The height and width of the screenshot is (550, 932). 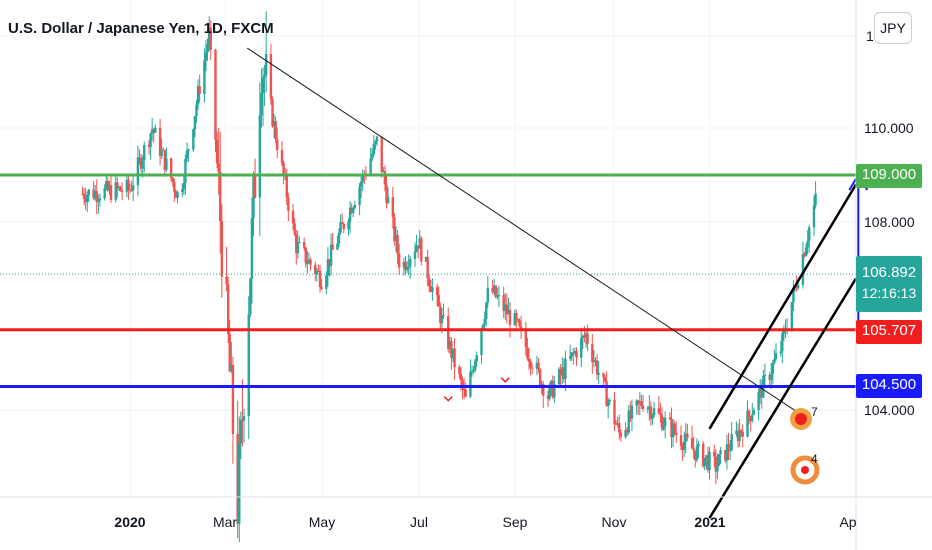 I want to click on y-tick-top: 1, so click(x=870, y=36).